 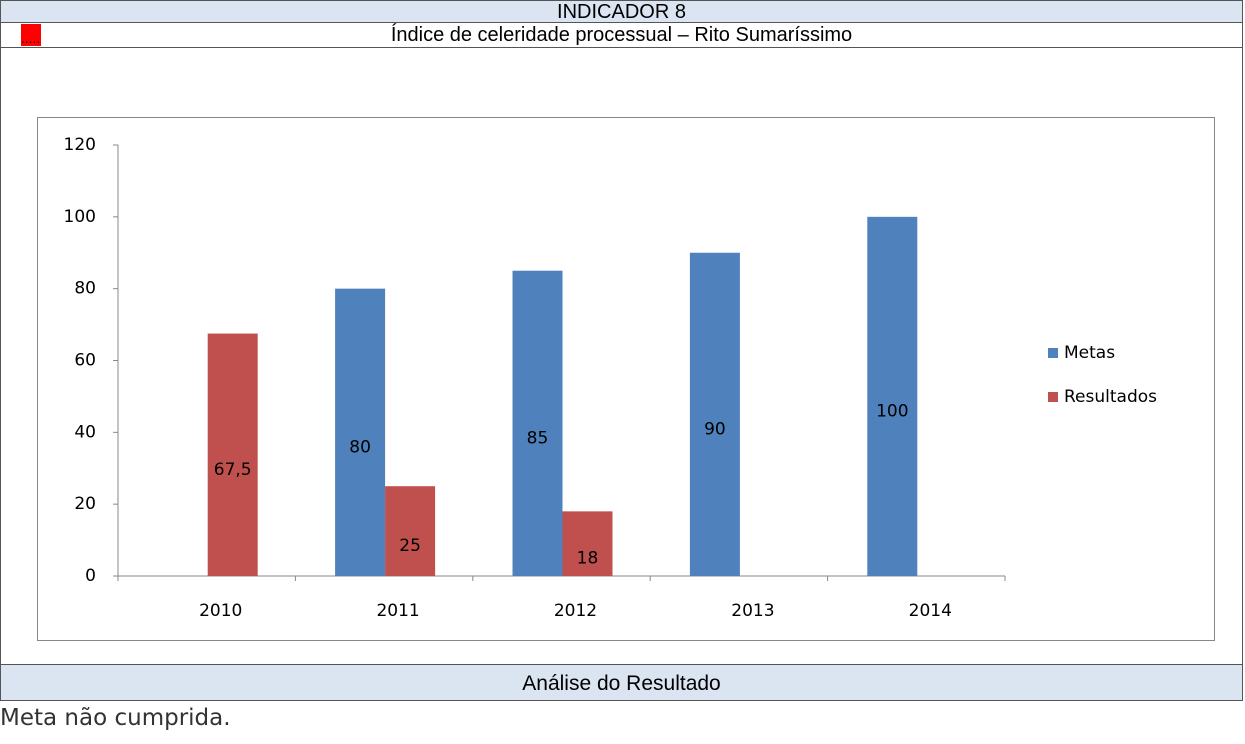 I want to click on x-tick-label: 2013, so click(x=752, y=611).